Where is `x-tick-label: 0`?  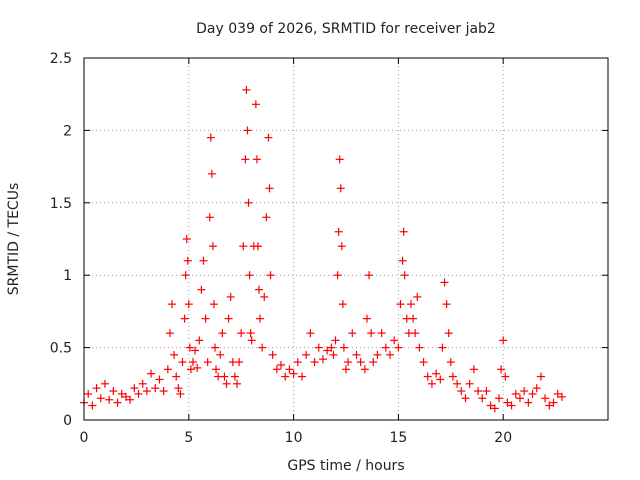
x-tick-label: 0 is located at coordinates (84, 438).